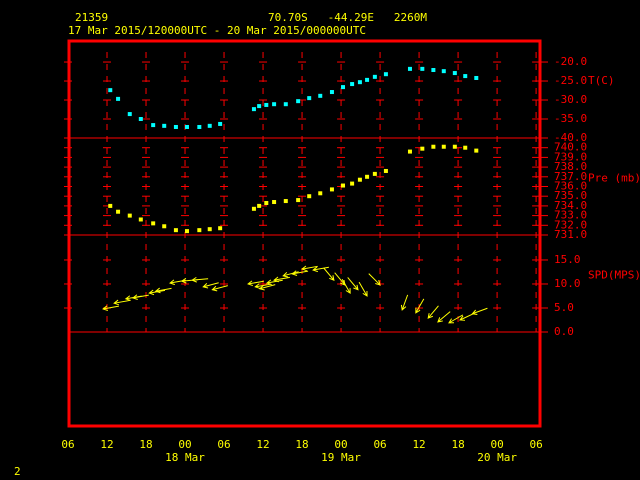  What do you see at coordinates (570, 186) in the screenshot?
I see `y-tick-label: 736.0` at bounding box center [570, 186].